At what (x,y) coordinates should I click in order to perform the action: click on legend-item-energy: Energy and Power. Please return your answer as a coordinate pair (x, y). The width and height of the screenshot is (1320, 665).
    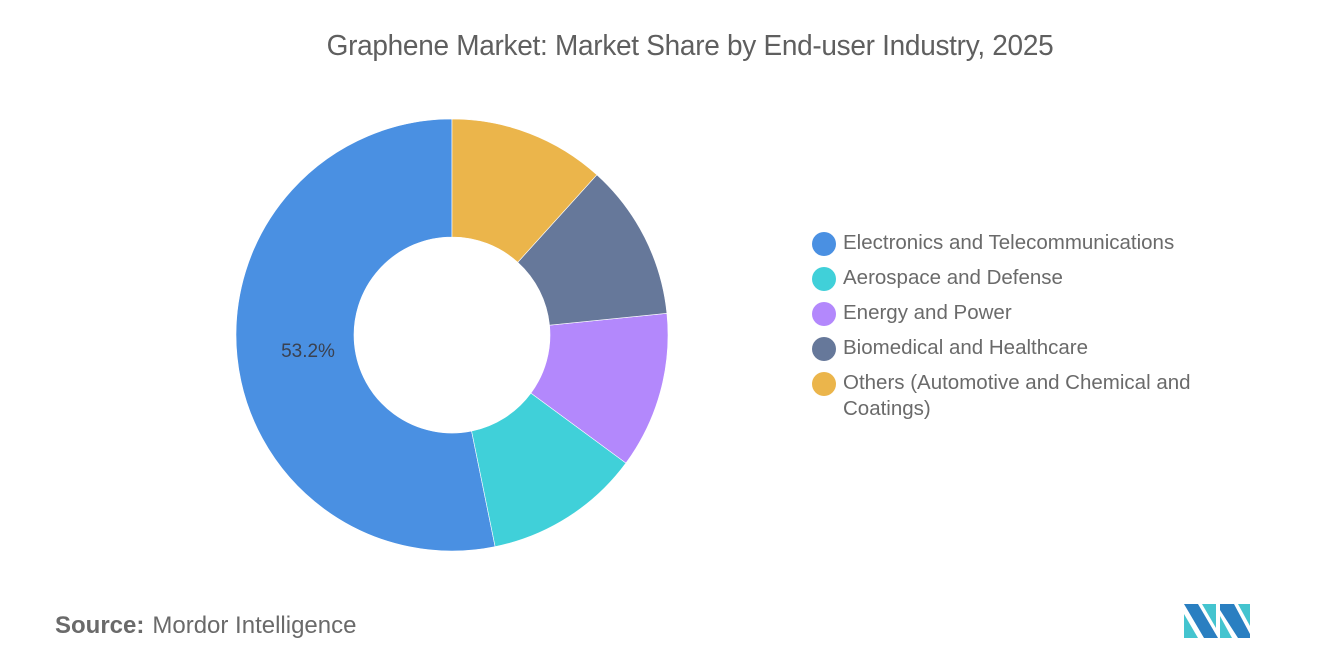
    Looking at the image, I should click on (1022, 313).